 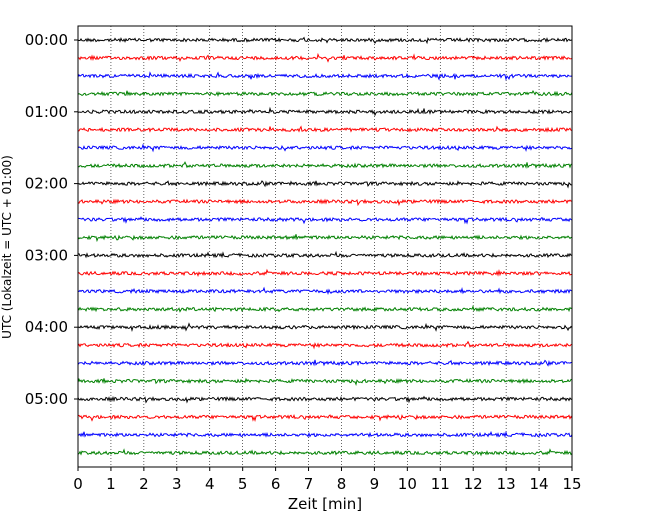 What do you see at coordinates (571, 484) in the screenshot?
I see `x-tick-label: 15` at bounding box center [571, 484].